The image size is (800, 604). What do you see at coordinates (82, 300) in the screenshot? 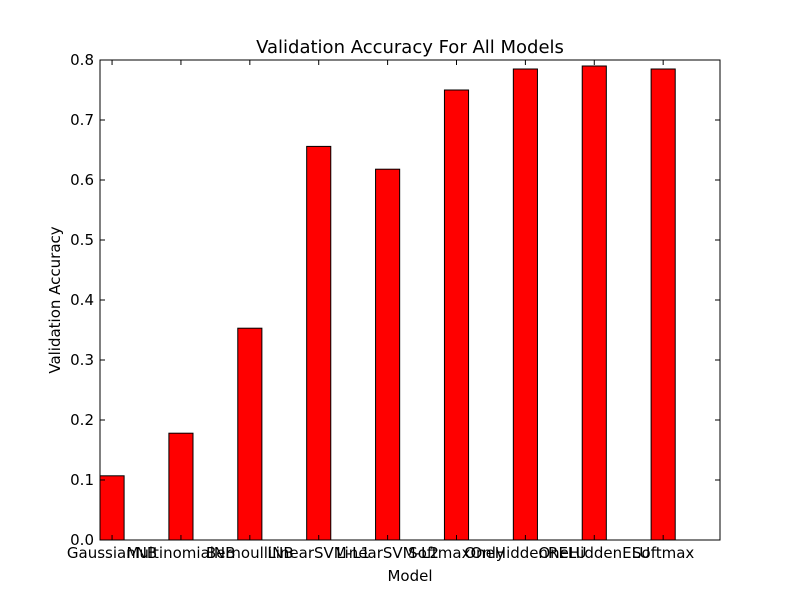
I see `y-tick-label: 0.4` at bounding box center [82, 300].